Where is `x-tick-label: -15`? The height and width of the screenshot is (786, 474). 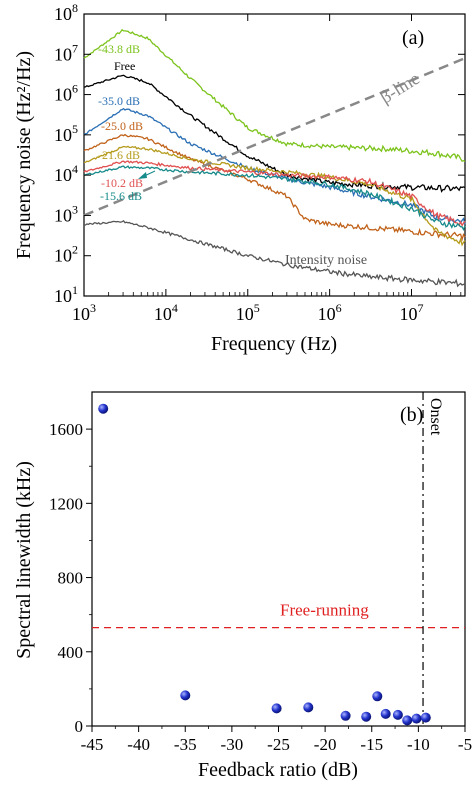
x-tick-label: -15 is located at coordinates (371, 744).